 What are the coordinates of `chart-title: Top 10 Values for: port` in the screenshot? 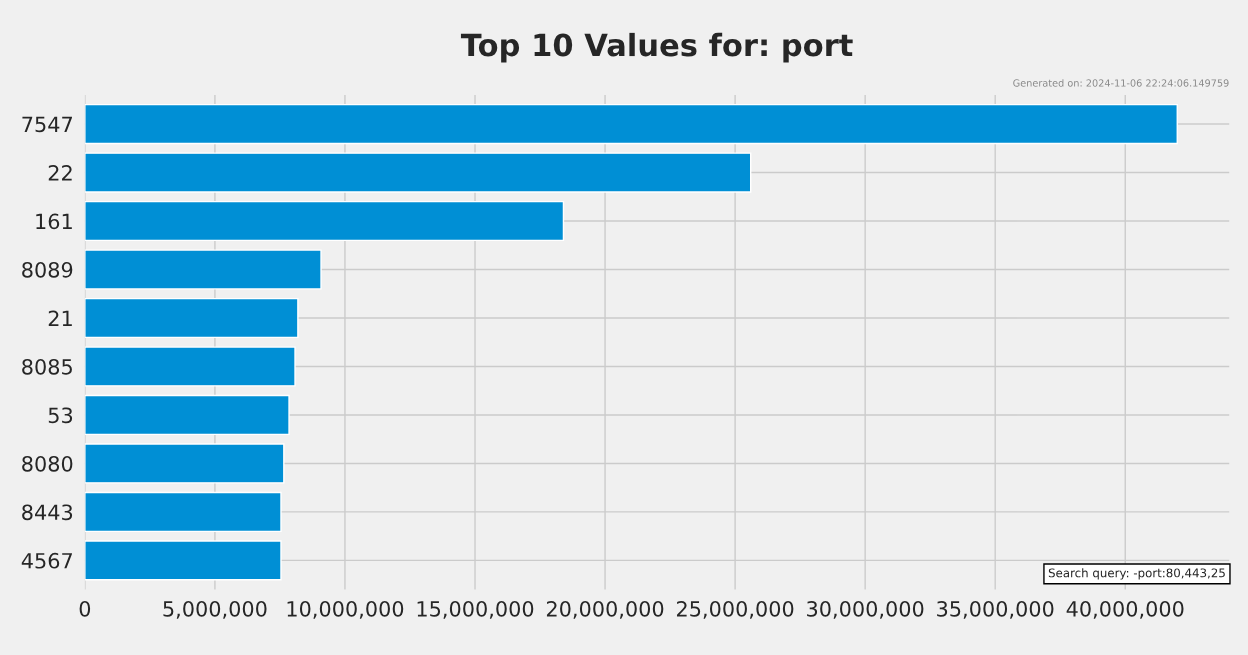 It's located at (656, 47).